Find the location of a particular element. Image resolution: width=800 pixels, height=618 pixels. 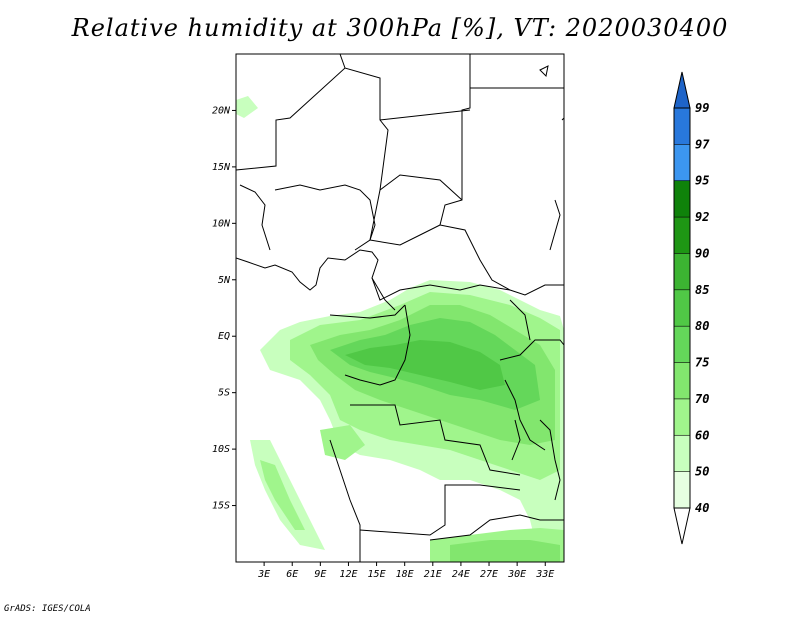

colorbar-label: 97 is located at coordinates (702, 144).